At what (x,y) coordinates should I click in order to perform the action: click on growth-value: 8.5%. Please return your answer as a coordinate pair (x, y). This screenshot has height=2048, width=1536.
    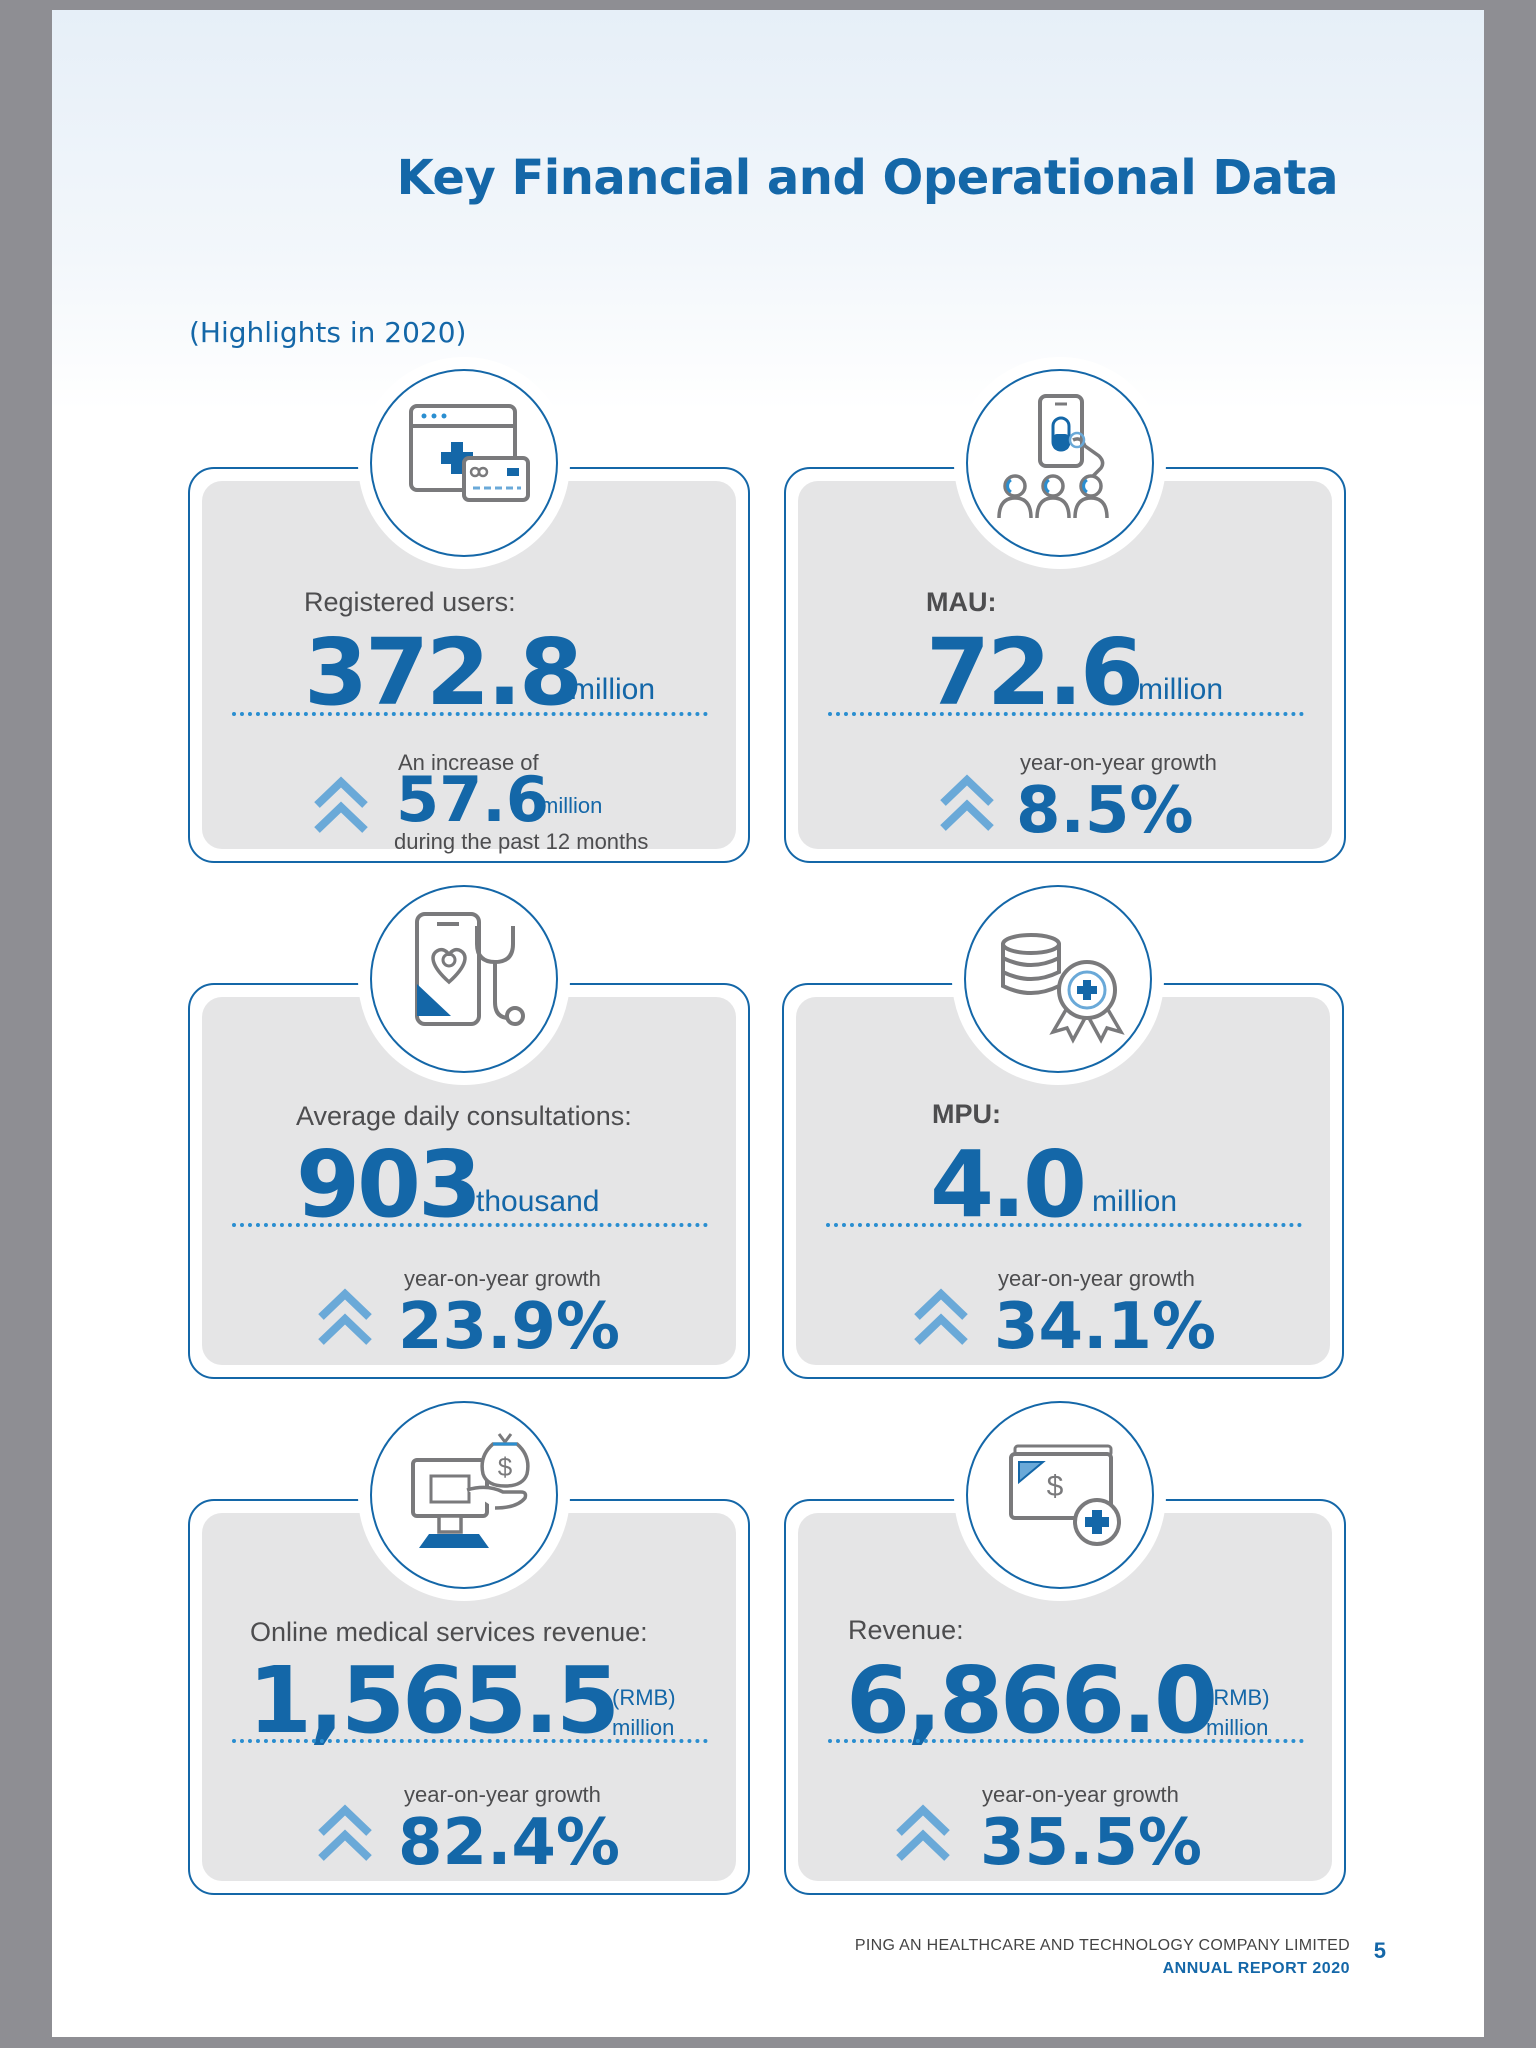
    Looking at the image, I should click on (1105, 811).